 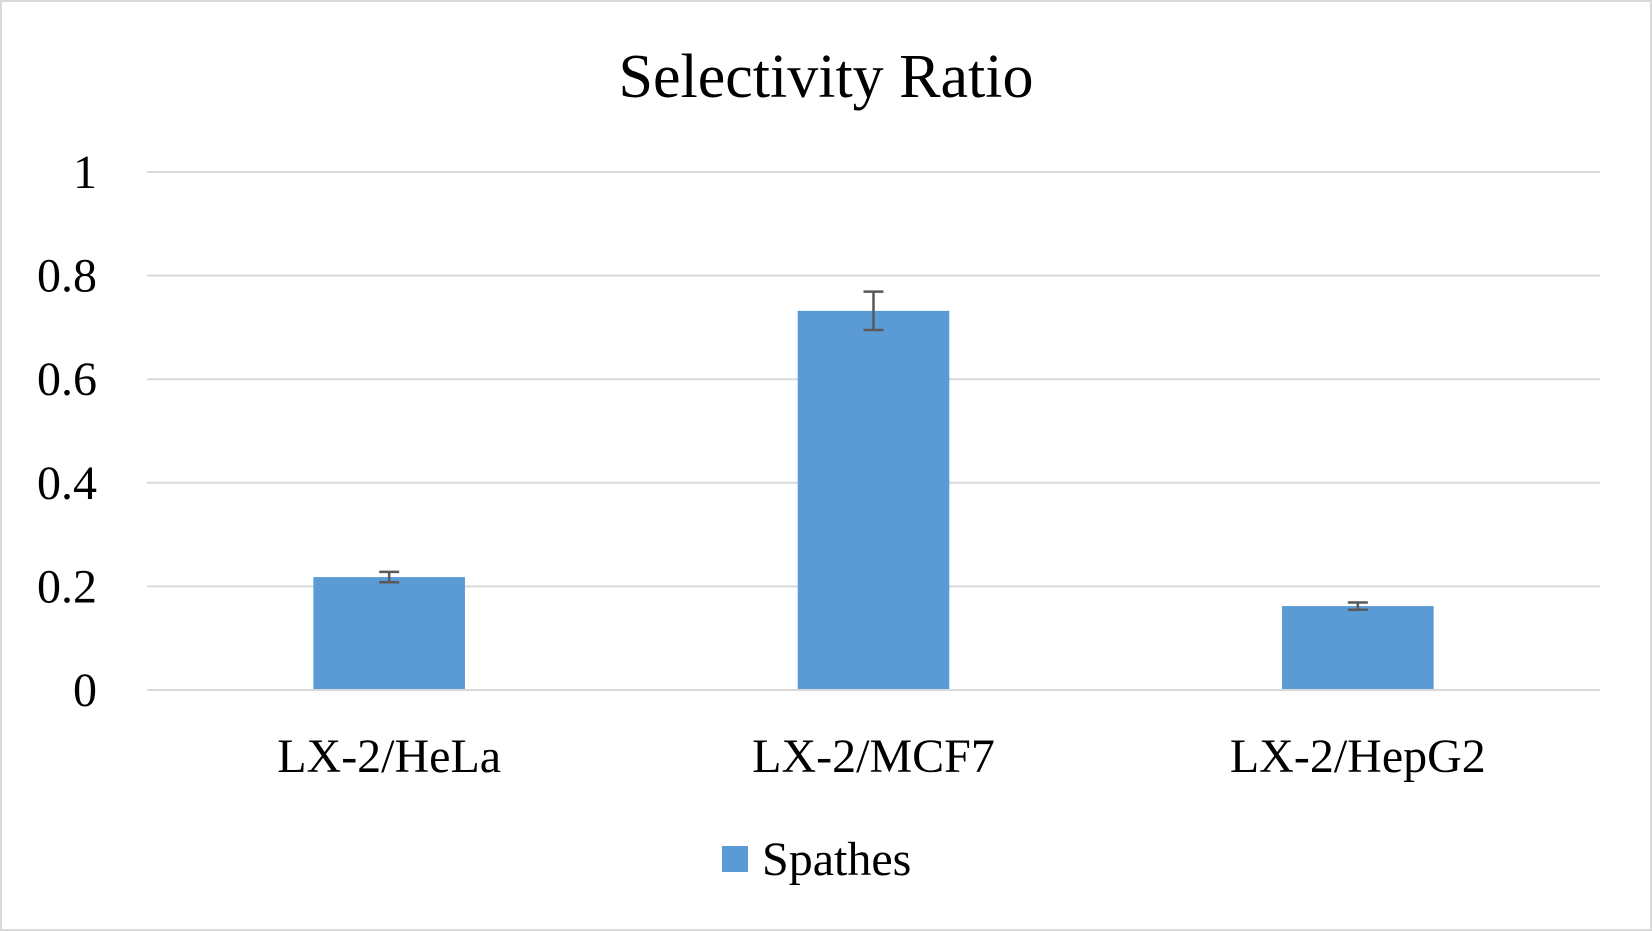 I want to click on y-tick-label: 0.8, so click(x=67, y=276).